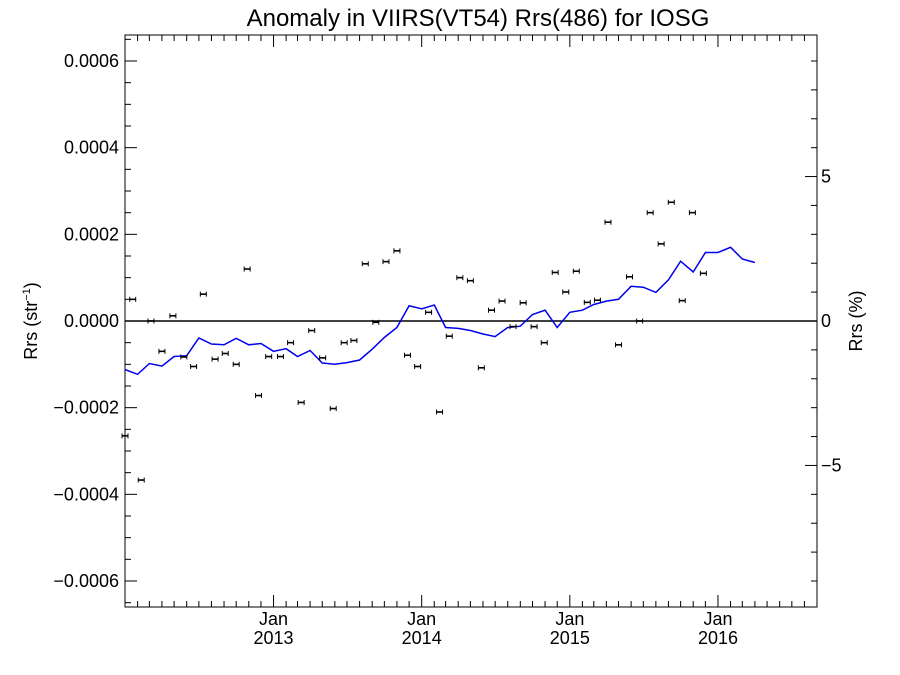 This screenshot has width=900, height=675. Describe the element at coordinates (856, 321) in the screenshot. I see `y2-axis-label: Rrs (%)` at that location.